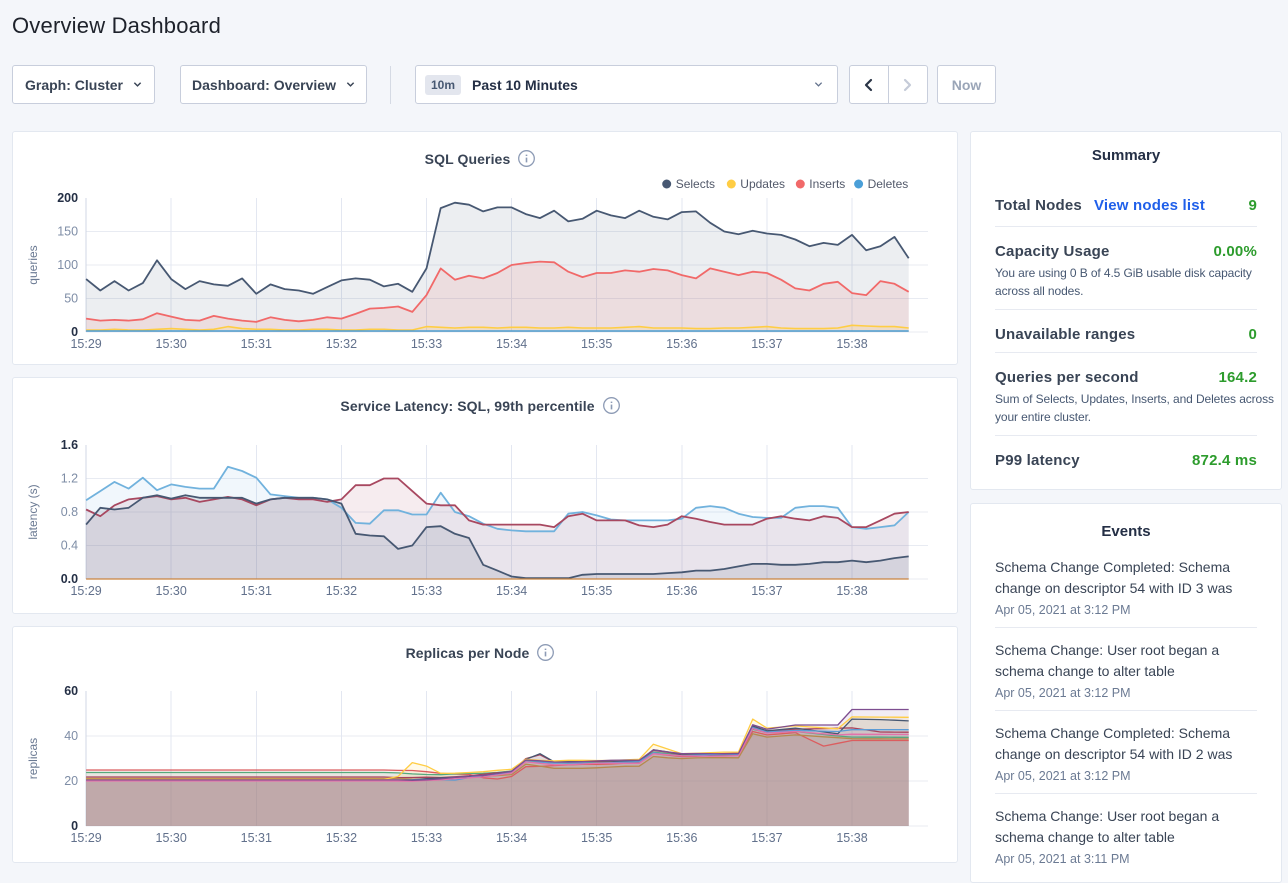 The height and width of the screenshot is (883, 1288). Describe the element at coordinates (69, 445) in the screenshot. I see `svg-text: 1.6` at that location.